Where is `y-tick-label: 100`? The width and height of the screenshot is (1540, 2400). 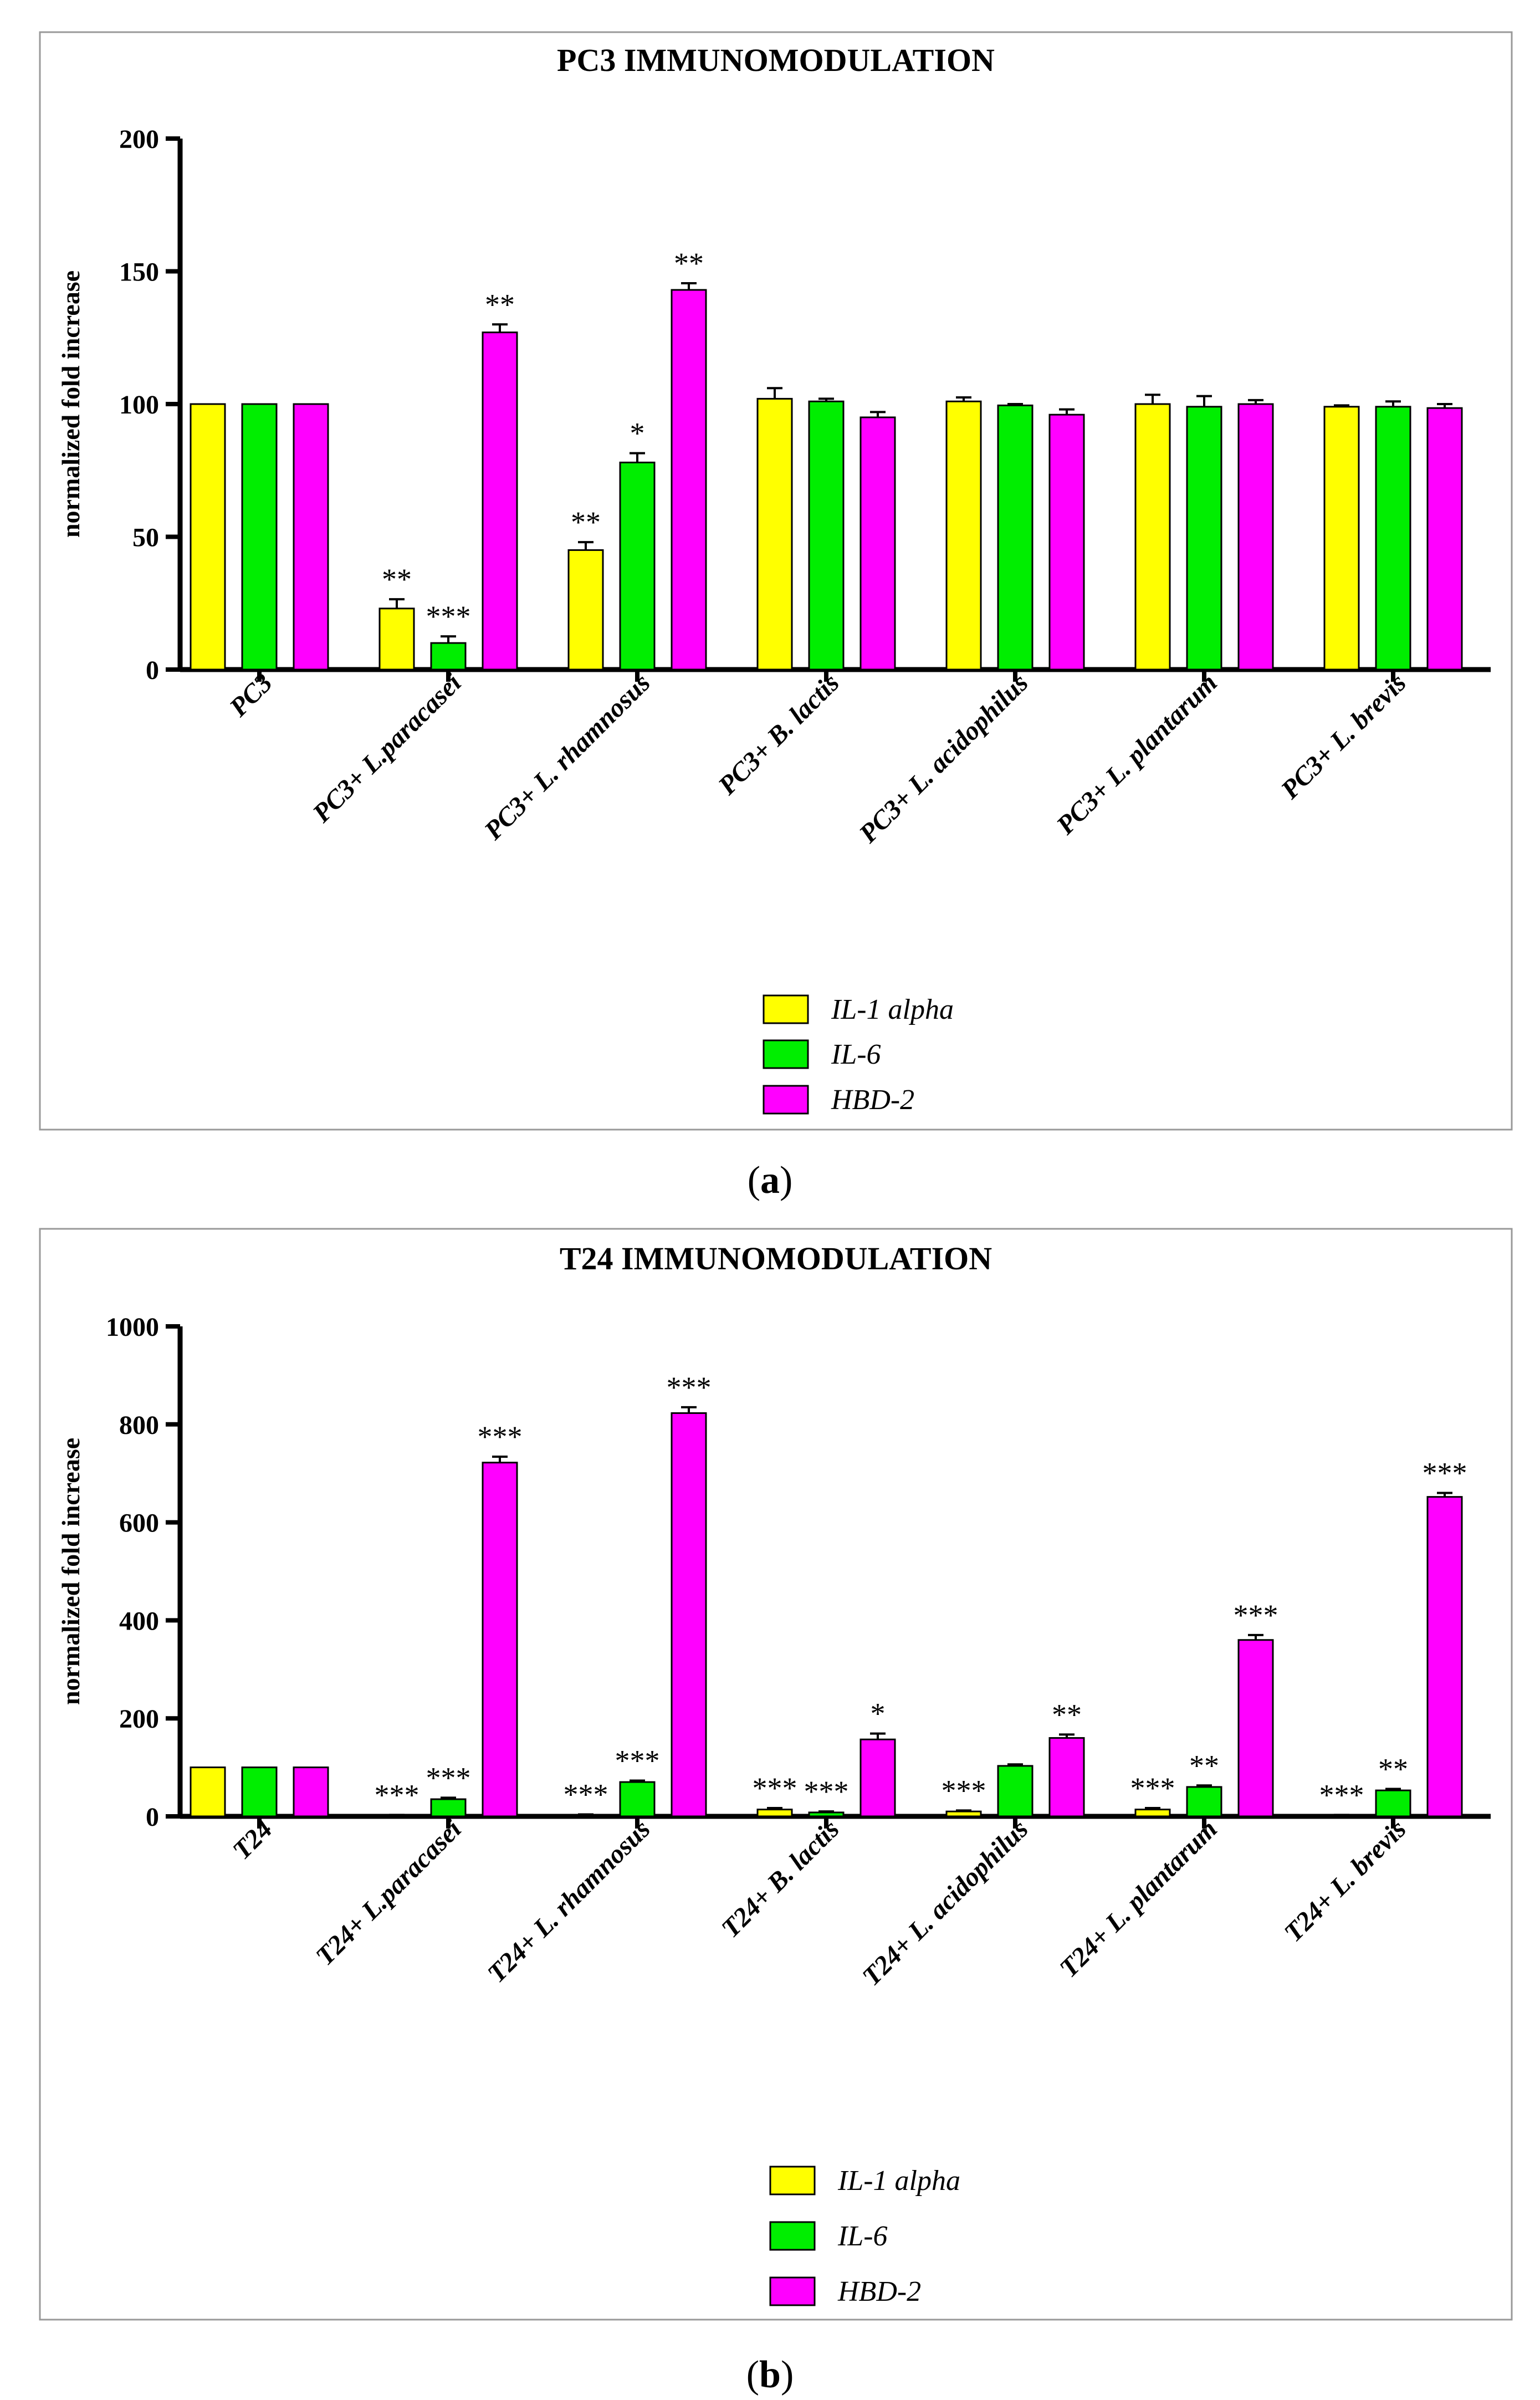
y-tick-label: 100 is located at coordinates (139, 405).